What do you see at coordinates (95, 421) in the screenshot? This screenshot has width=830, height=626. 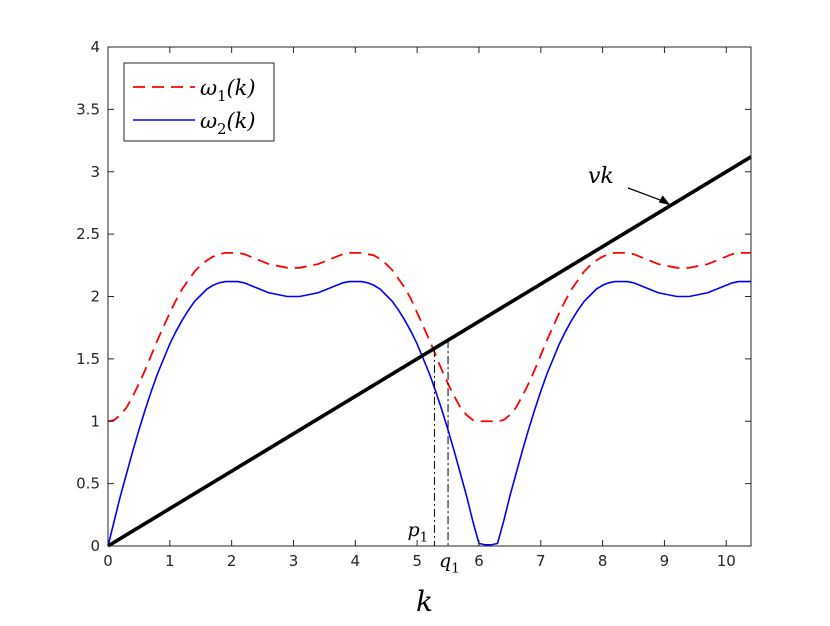 I see `y-tick-label: 1` at bounding box center [95, 421].